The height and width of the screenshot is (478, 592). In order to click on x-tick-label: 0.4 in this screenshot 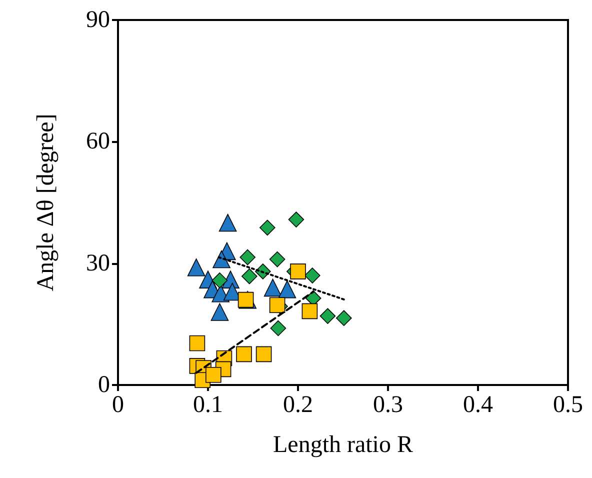, I will do `click(478, 405)`.